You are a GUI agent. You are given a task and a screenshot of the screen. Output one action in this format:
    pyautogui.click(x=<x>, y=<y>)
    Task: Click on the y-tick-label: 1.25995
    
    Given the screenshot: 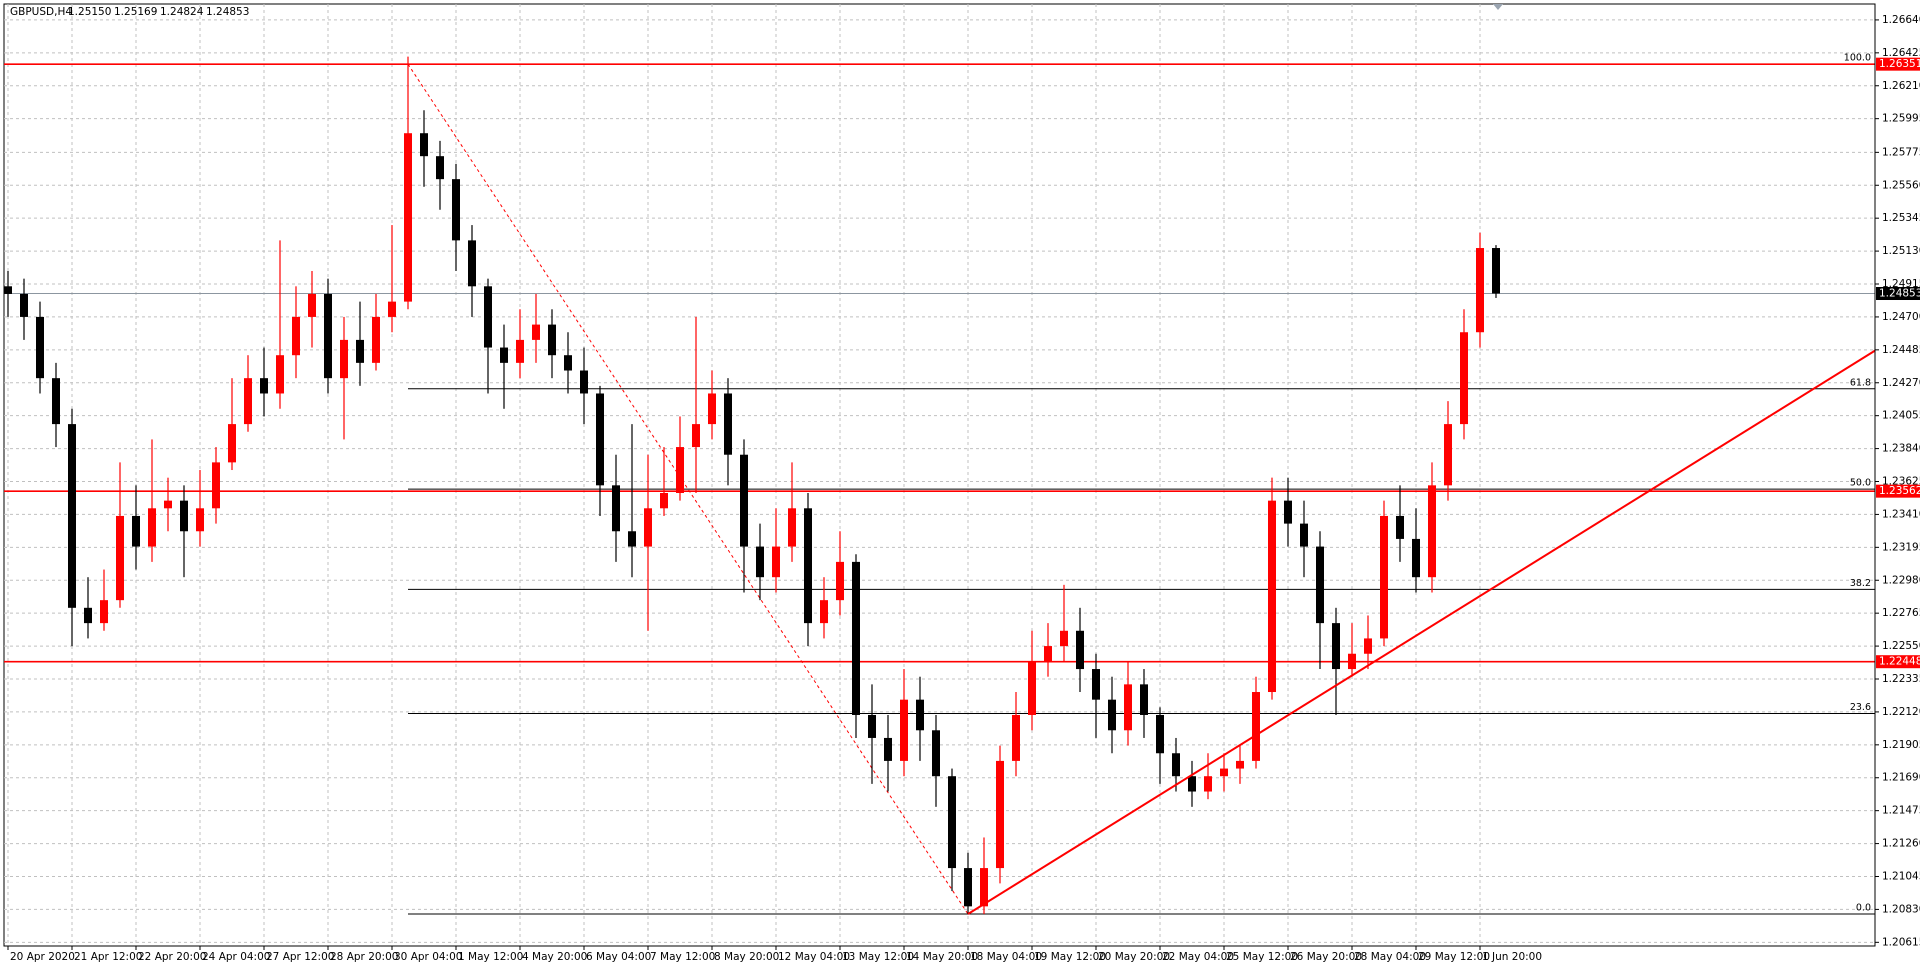 What is the action you would take?
    pyautogui.click(x=1901, y=119)
    